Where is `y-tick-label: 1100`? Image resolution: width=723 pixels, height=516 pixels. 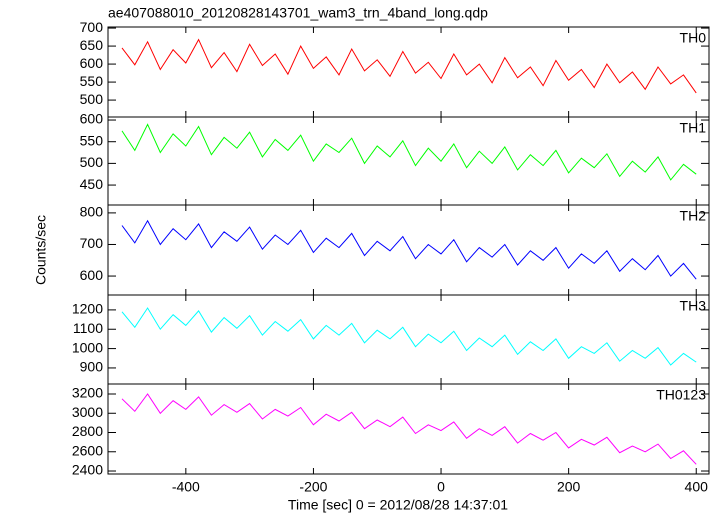 y-tick-label: 1100 is located at coordinates (88, 328).